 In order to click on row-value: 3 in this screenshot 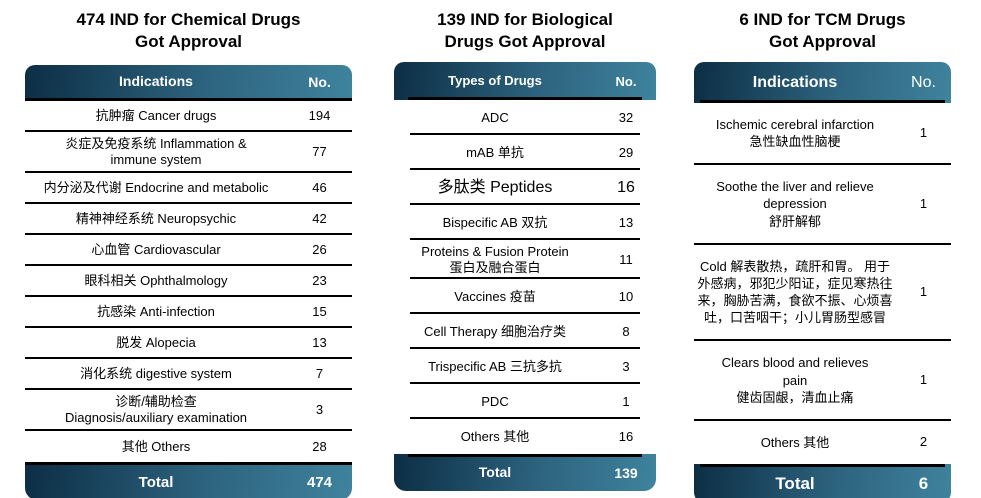, I will do `click(626, 367)`.